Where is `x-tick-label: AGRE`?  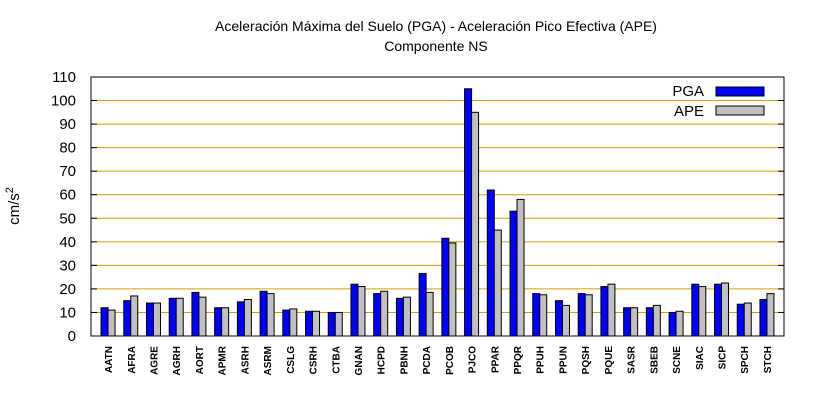 x-tick-label: AGRE is located at coordinates (154, 360).